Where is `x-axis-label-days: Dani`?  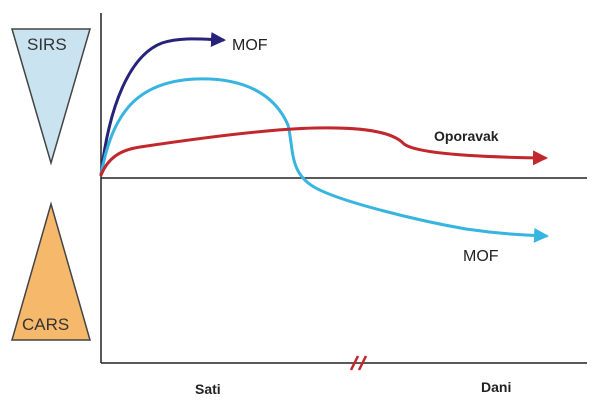
x-axis-label-days: Dani is located at coordinates (496, 387).